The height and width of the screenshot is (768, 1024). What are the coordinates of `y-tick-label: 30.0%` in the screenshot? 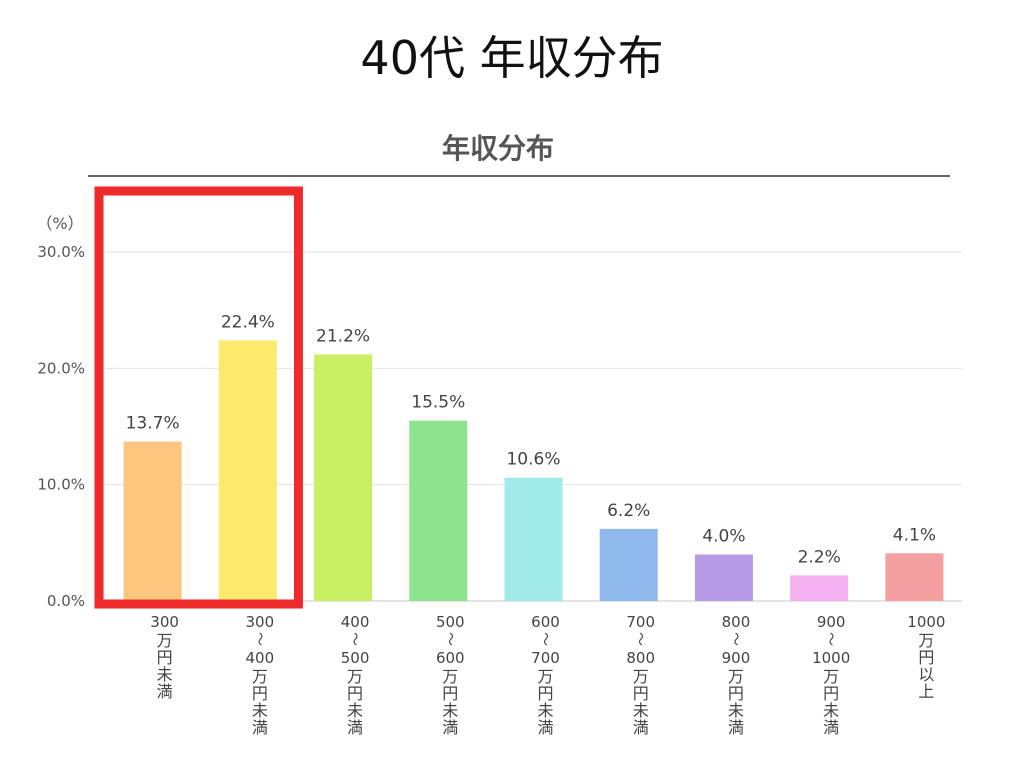 It's located at (61, 252).